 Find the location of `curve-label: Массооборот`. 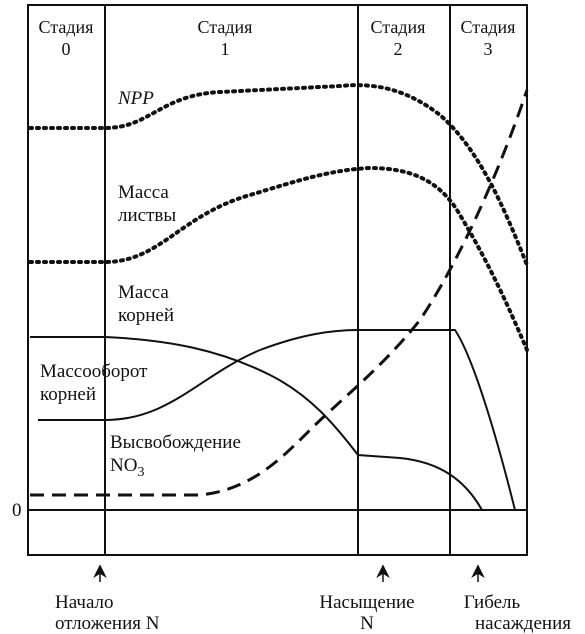

curve-label: Массооборот is located at coordinates (94, 371).